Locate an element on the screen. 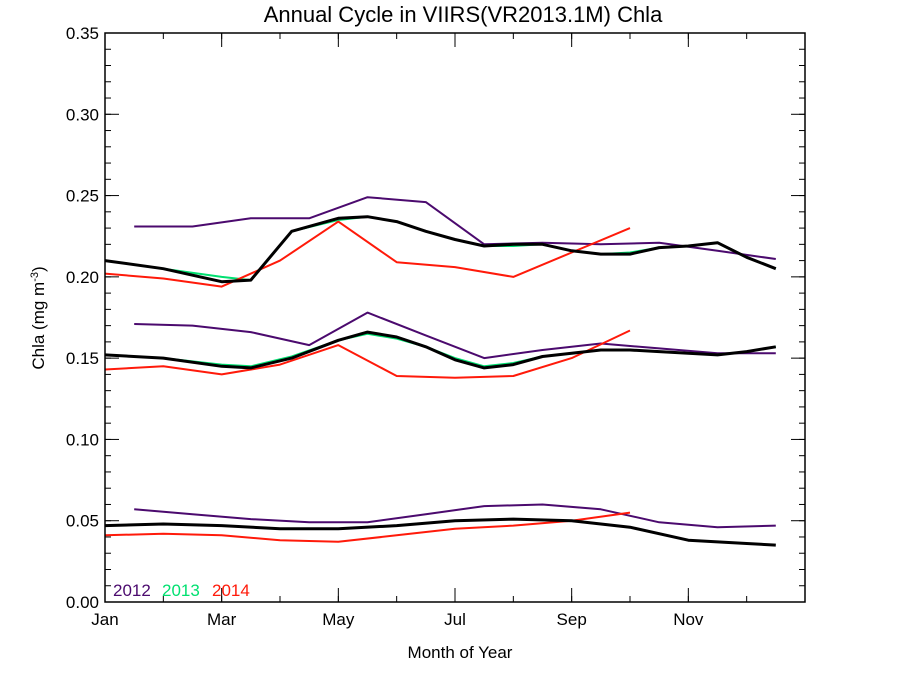  x-tick-label: Jan is located at coordinates (104, 619).